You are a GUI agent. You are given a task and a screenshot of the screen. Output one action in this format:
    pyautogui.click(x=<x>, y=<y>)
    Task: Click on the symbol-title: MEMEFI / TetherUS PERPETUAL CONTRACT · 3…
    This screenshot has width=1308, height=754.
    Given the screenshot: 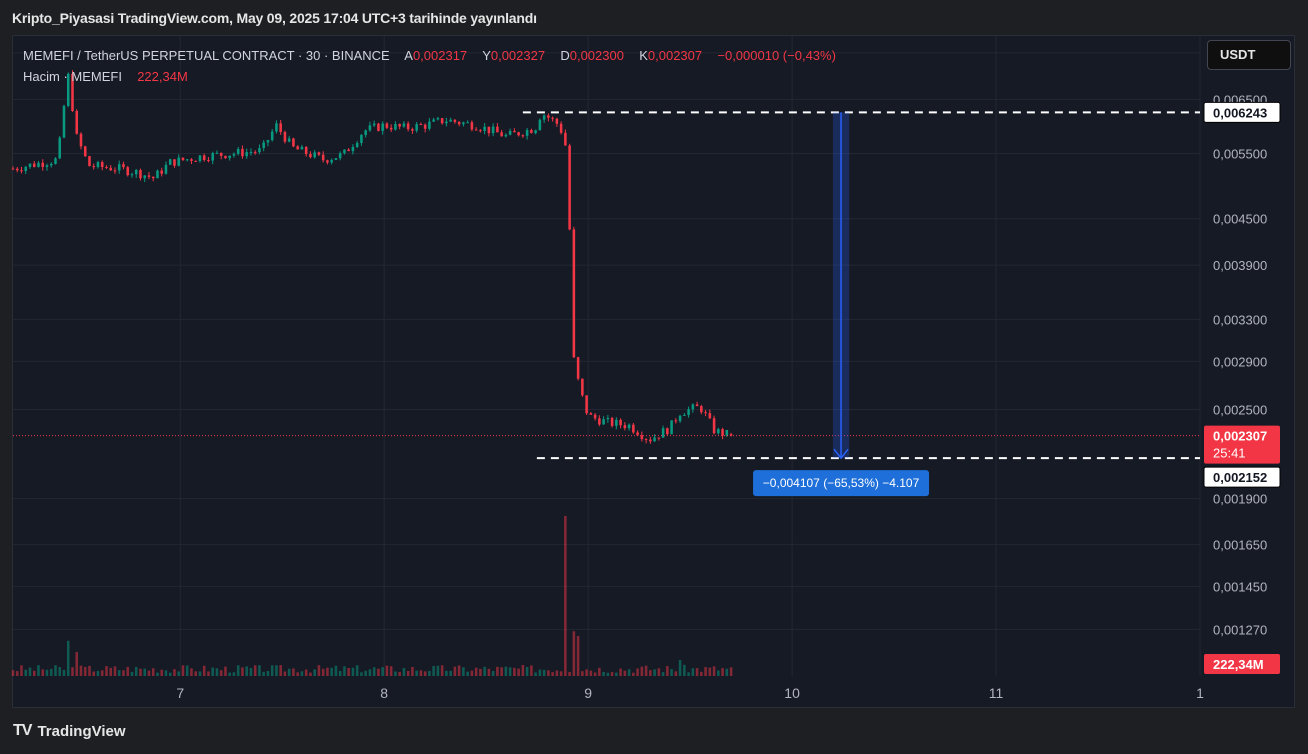 What is the action you would take?
    pyautogui.click(x=206, y=55)
    